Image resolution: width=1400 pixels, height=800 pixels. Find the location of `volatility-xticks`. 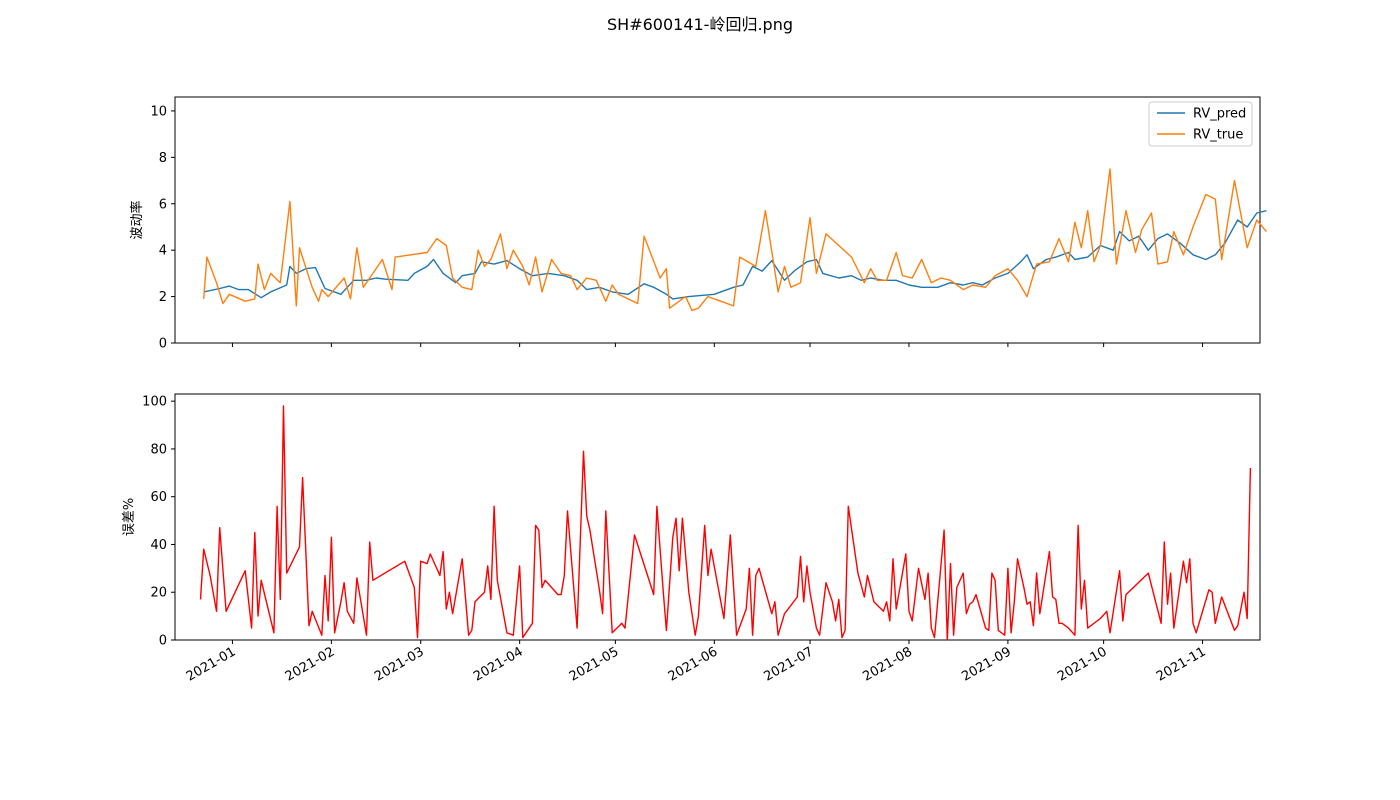

volatility-xticks is located at coordinates (717, 345).